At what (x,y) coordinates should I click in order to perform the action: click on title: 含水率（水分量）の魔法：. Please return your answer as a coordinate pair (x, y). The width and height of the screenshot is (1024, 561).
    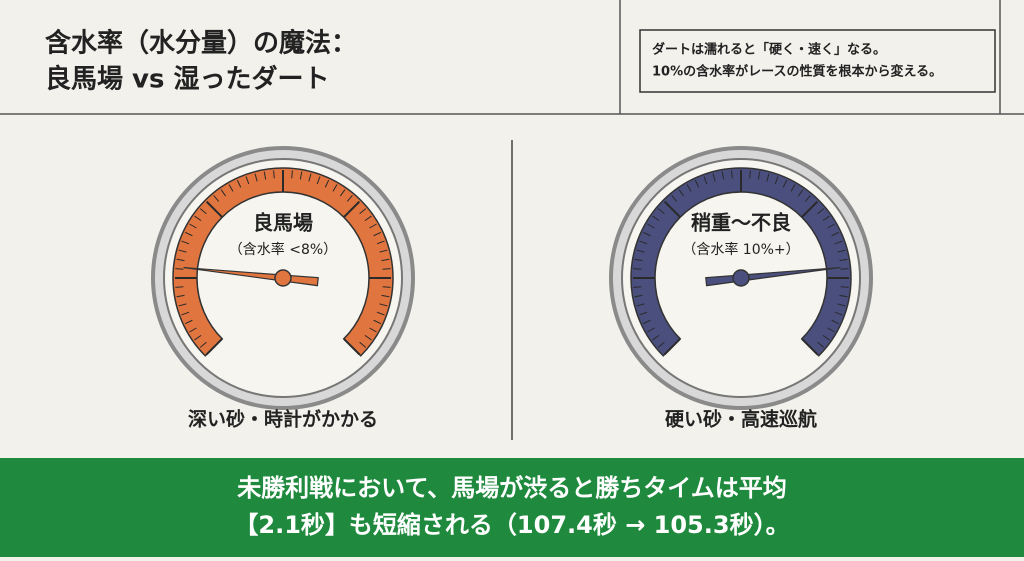
    Looking at the image, I should click on (201, 43).